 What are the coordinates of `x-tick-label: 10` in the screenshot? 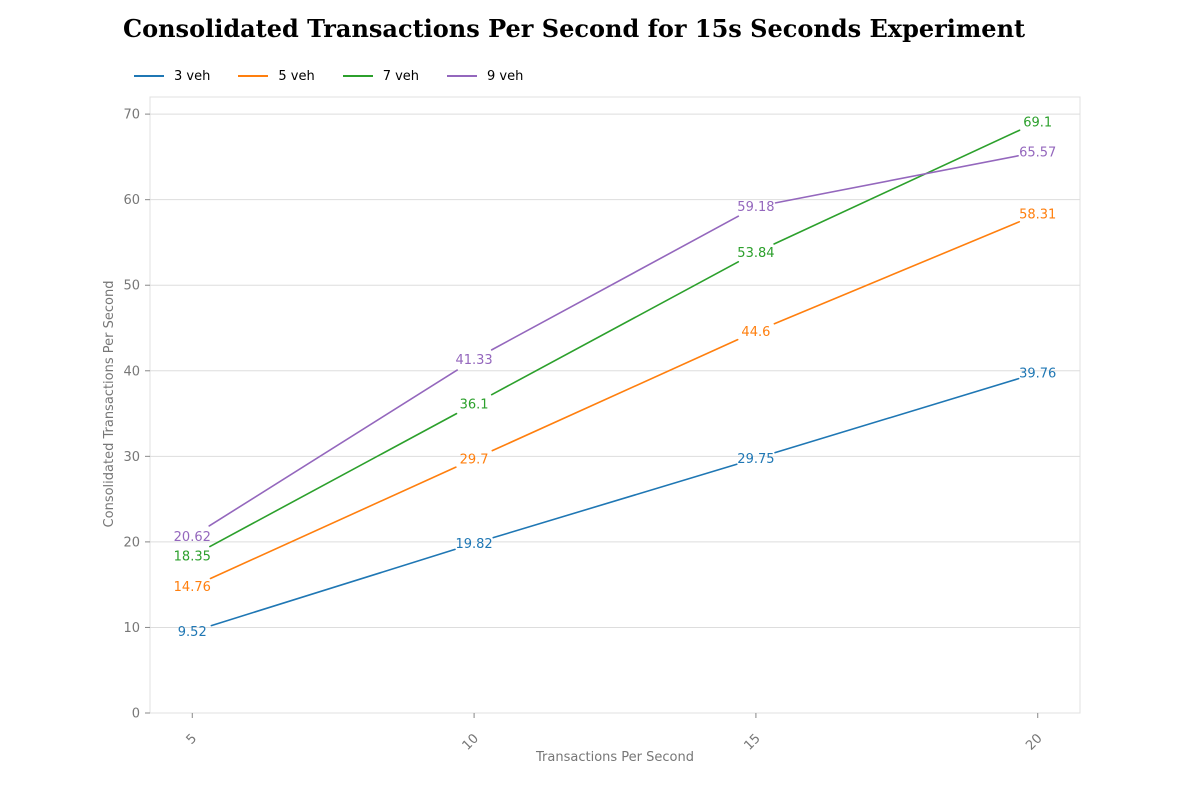 It's located at (471, 742).